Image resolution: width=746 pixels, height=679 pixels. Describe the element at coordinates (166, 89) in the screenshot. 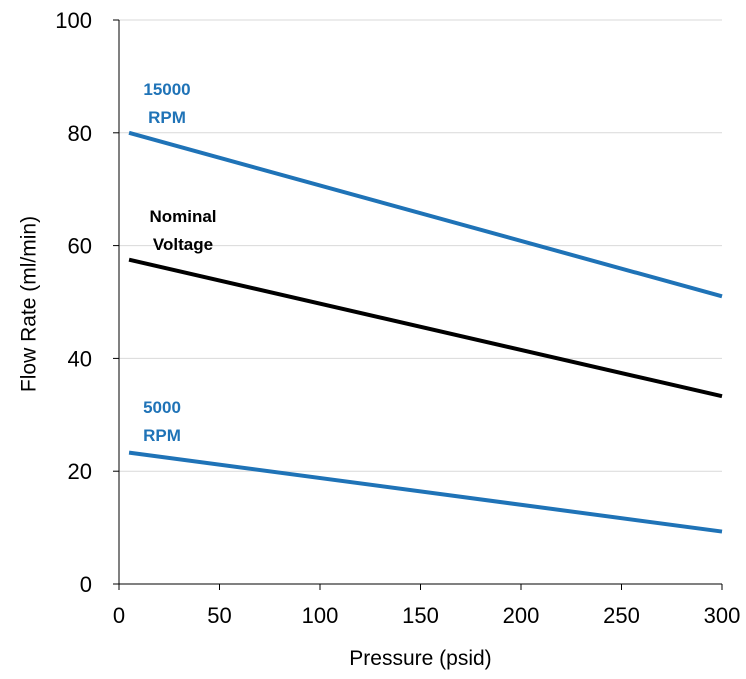

I see `series-label-0-line-0: 15000` at that location.